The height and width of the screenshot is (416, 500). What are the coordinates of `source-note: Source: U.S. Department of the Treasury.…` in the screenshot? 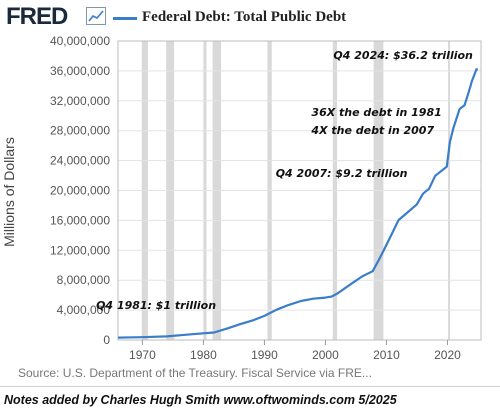 It's located at (195, 373).